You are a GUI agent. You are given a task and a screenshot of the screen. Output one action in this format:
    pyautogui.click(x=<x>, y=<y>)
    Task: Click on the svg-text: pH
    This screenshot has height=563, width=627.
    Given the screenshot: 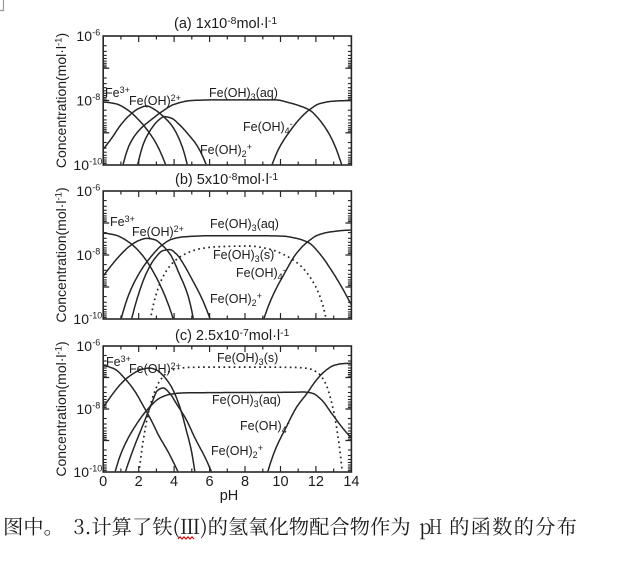 What is the action you would take?
    pyautogui.click(x=229, y=496)
    